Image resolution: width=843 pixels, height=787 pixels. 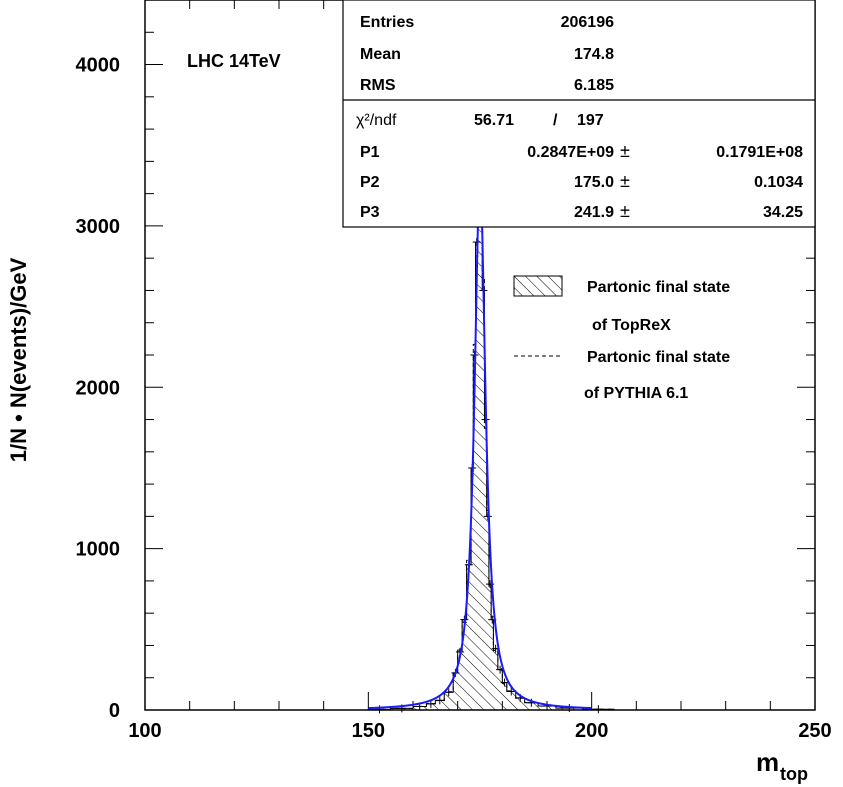 I want to click on p3-value: 241.9, so click(x=594, y=212).